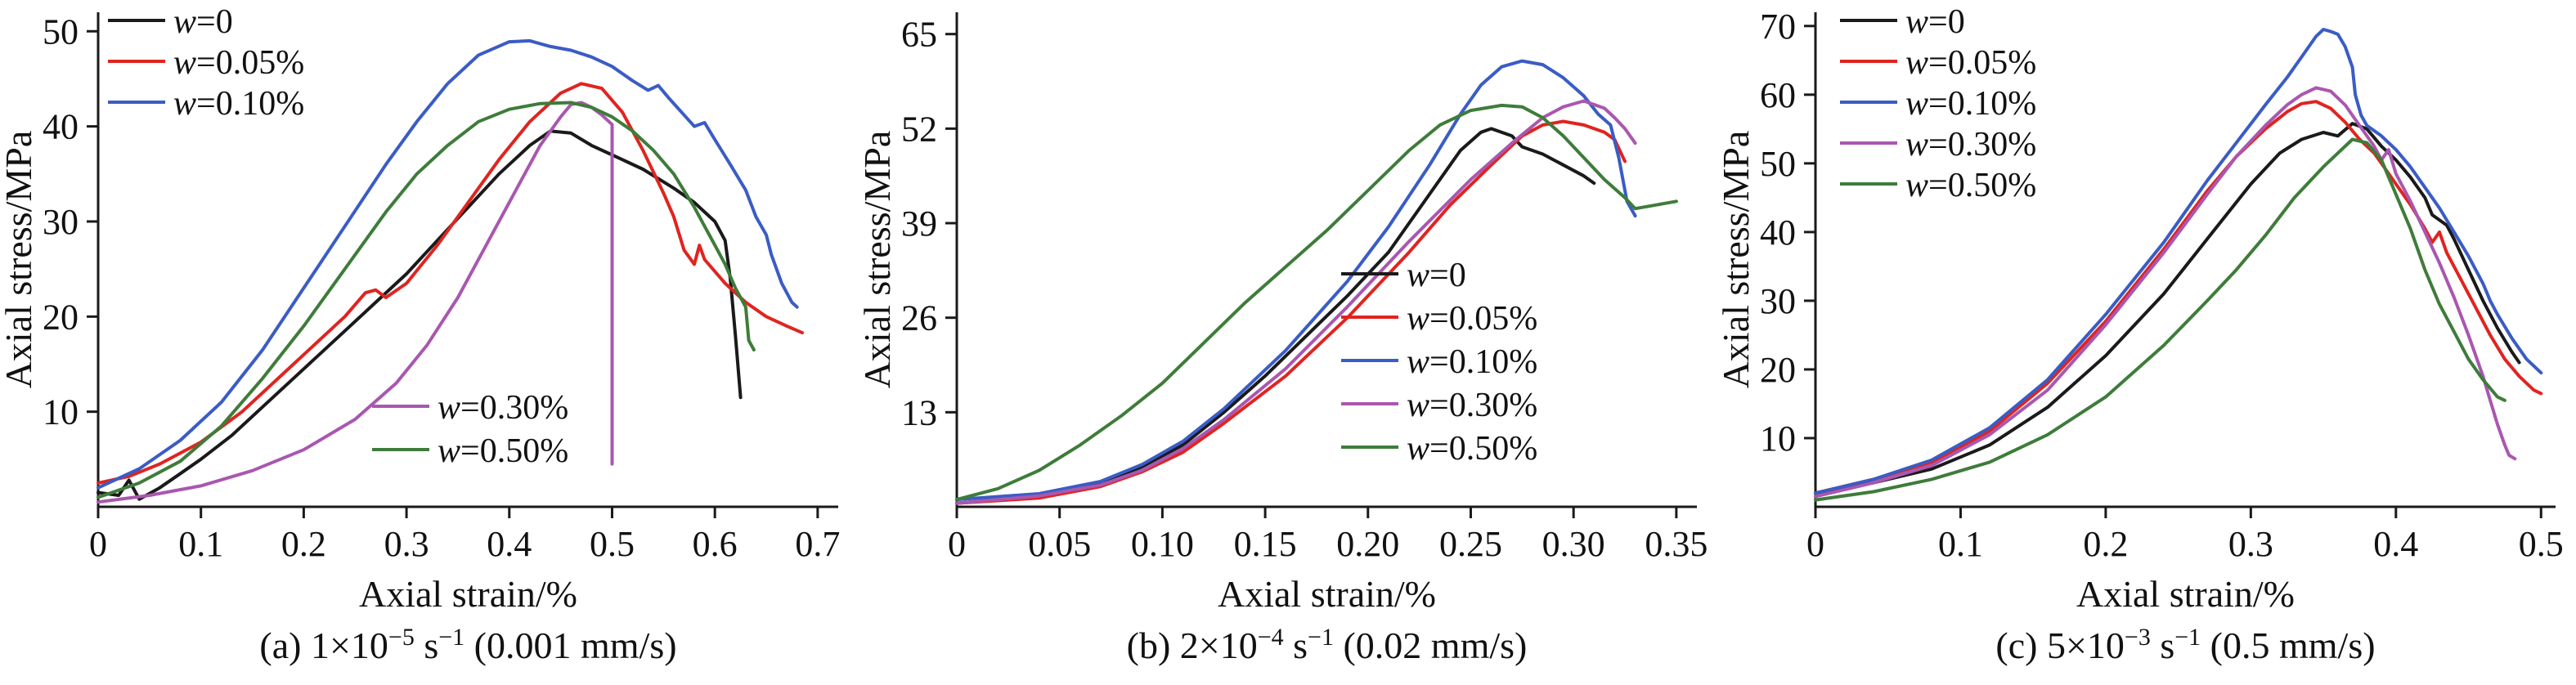  Describe the element at coordinates (919, 35) in the screenshot. I see `y-tick-label: 65` at that location.